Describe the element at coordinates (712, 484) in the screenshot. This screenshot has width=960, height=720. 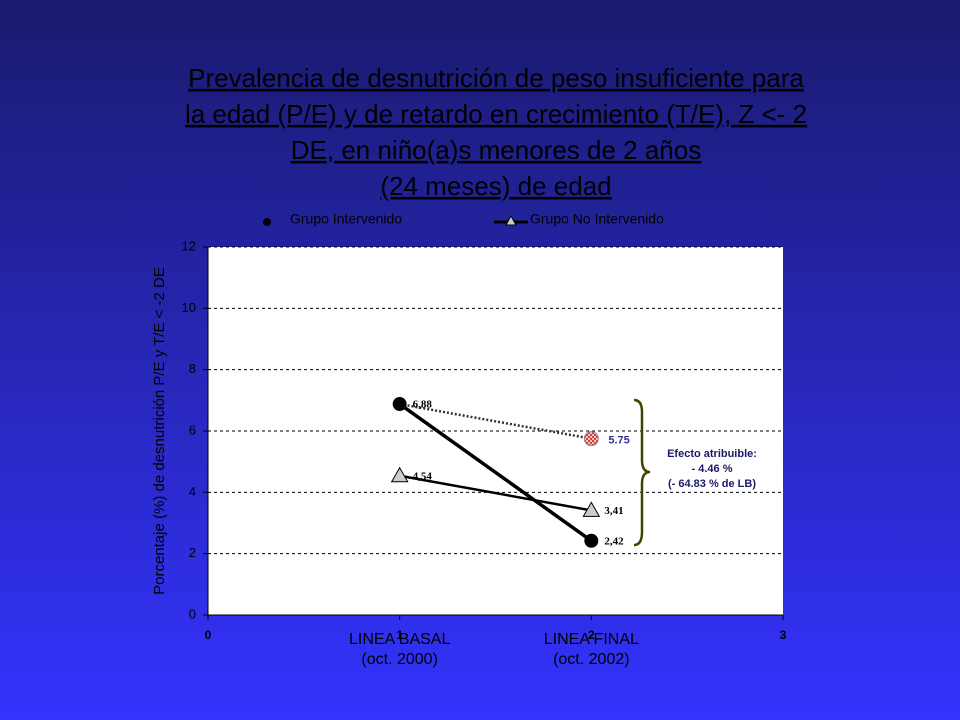
I see `annotation: (- 64.83 % de LB)` at that location.